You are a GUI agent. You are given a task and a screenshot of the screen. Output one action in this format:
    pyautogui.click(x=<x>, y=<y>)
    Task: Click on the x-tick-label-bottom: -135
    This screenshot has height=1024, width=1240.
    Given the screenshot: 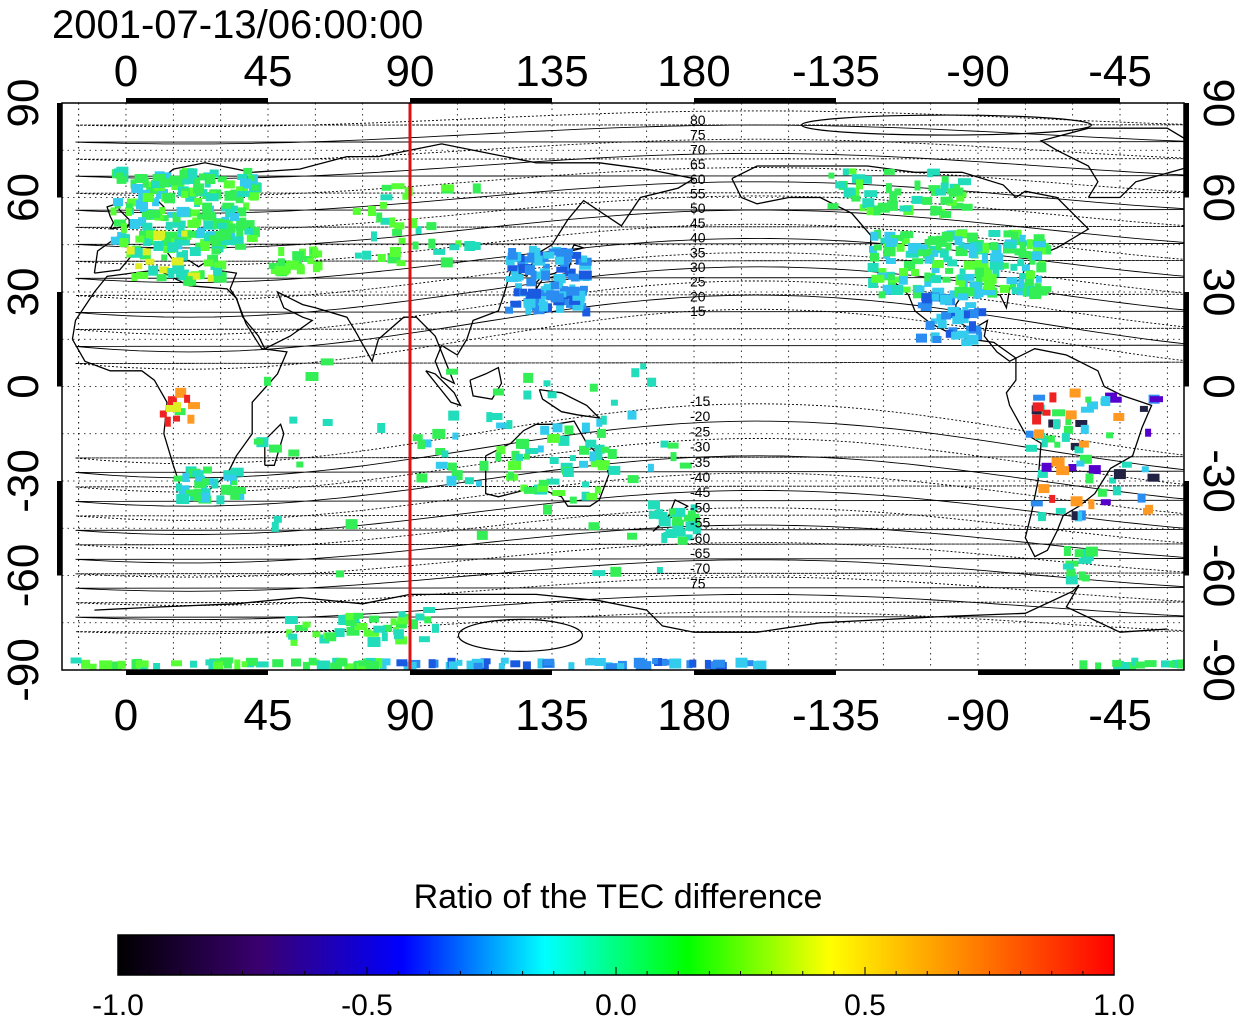 What is the action you would take?
    pyautogui.click(x=836, y=715)
    